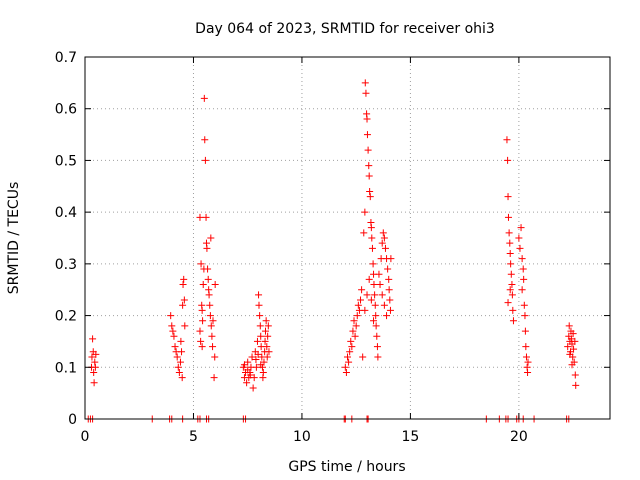 The image size is (640, 480). I want to click on y-tick-label: 0, so click(72, 420).